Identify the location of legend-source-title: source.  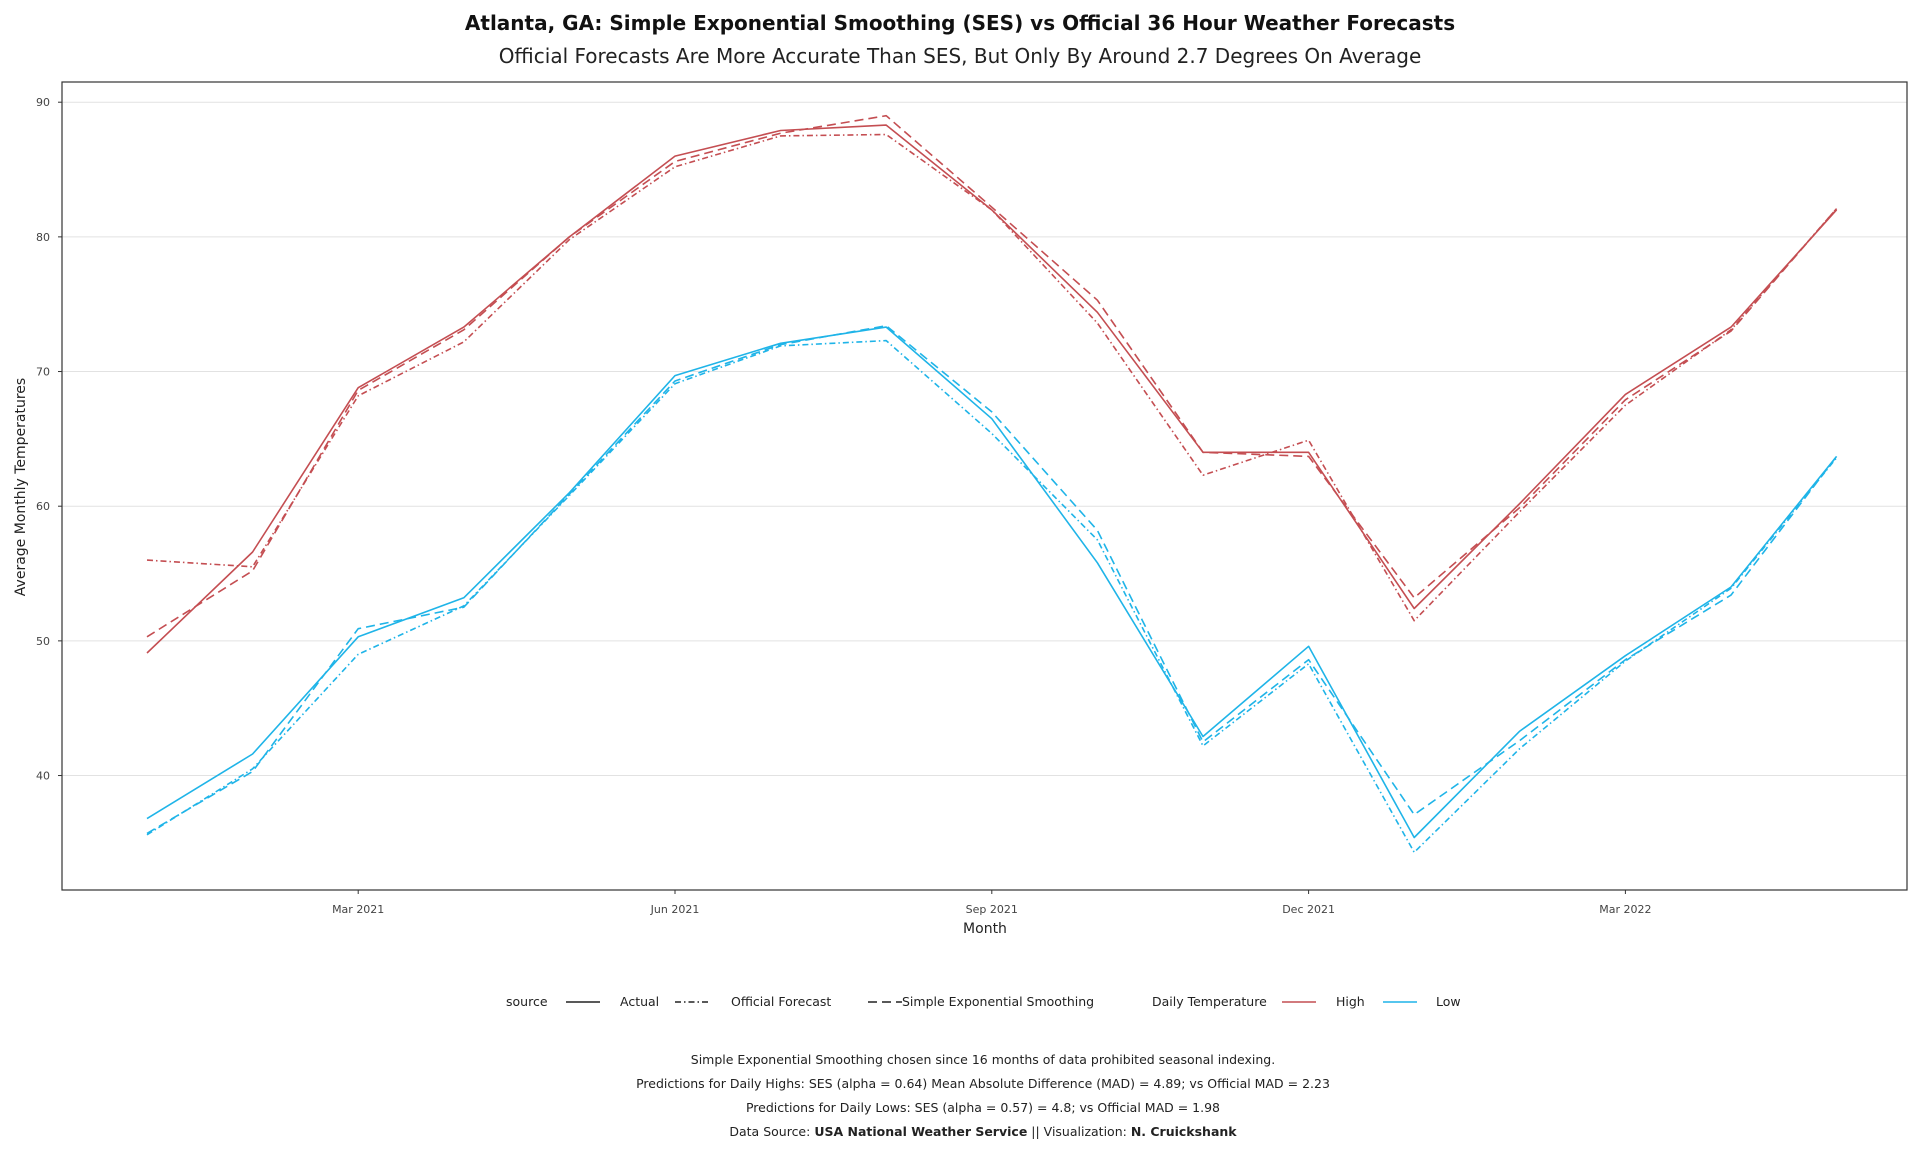
(527, 1001).